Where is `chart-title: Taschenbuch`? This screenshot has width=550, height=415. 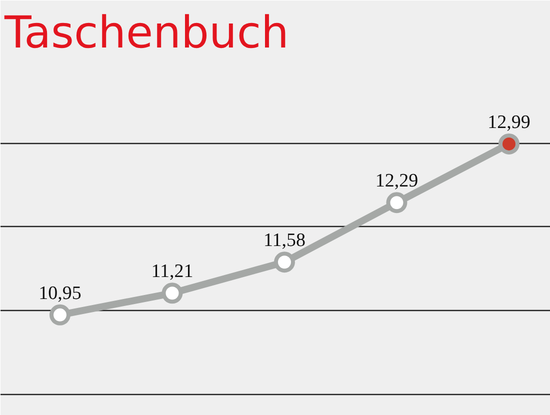
chart-title: Taschenbuch is located at coordinates (146, 33).